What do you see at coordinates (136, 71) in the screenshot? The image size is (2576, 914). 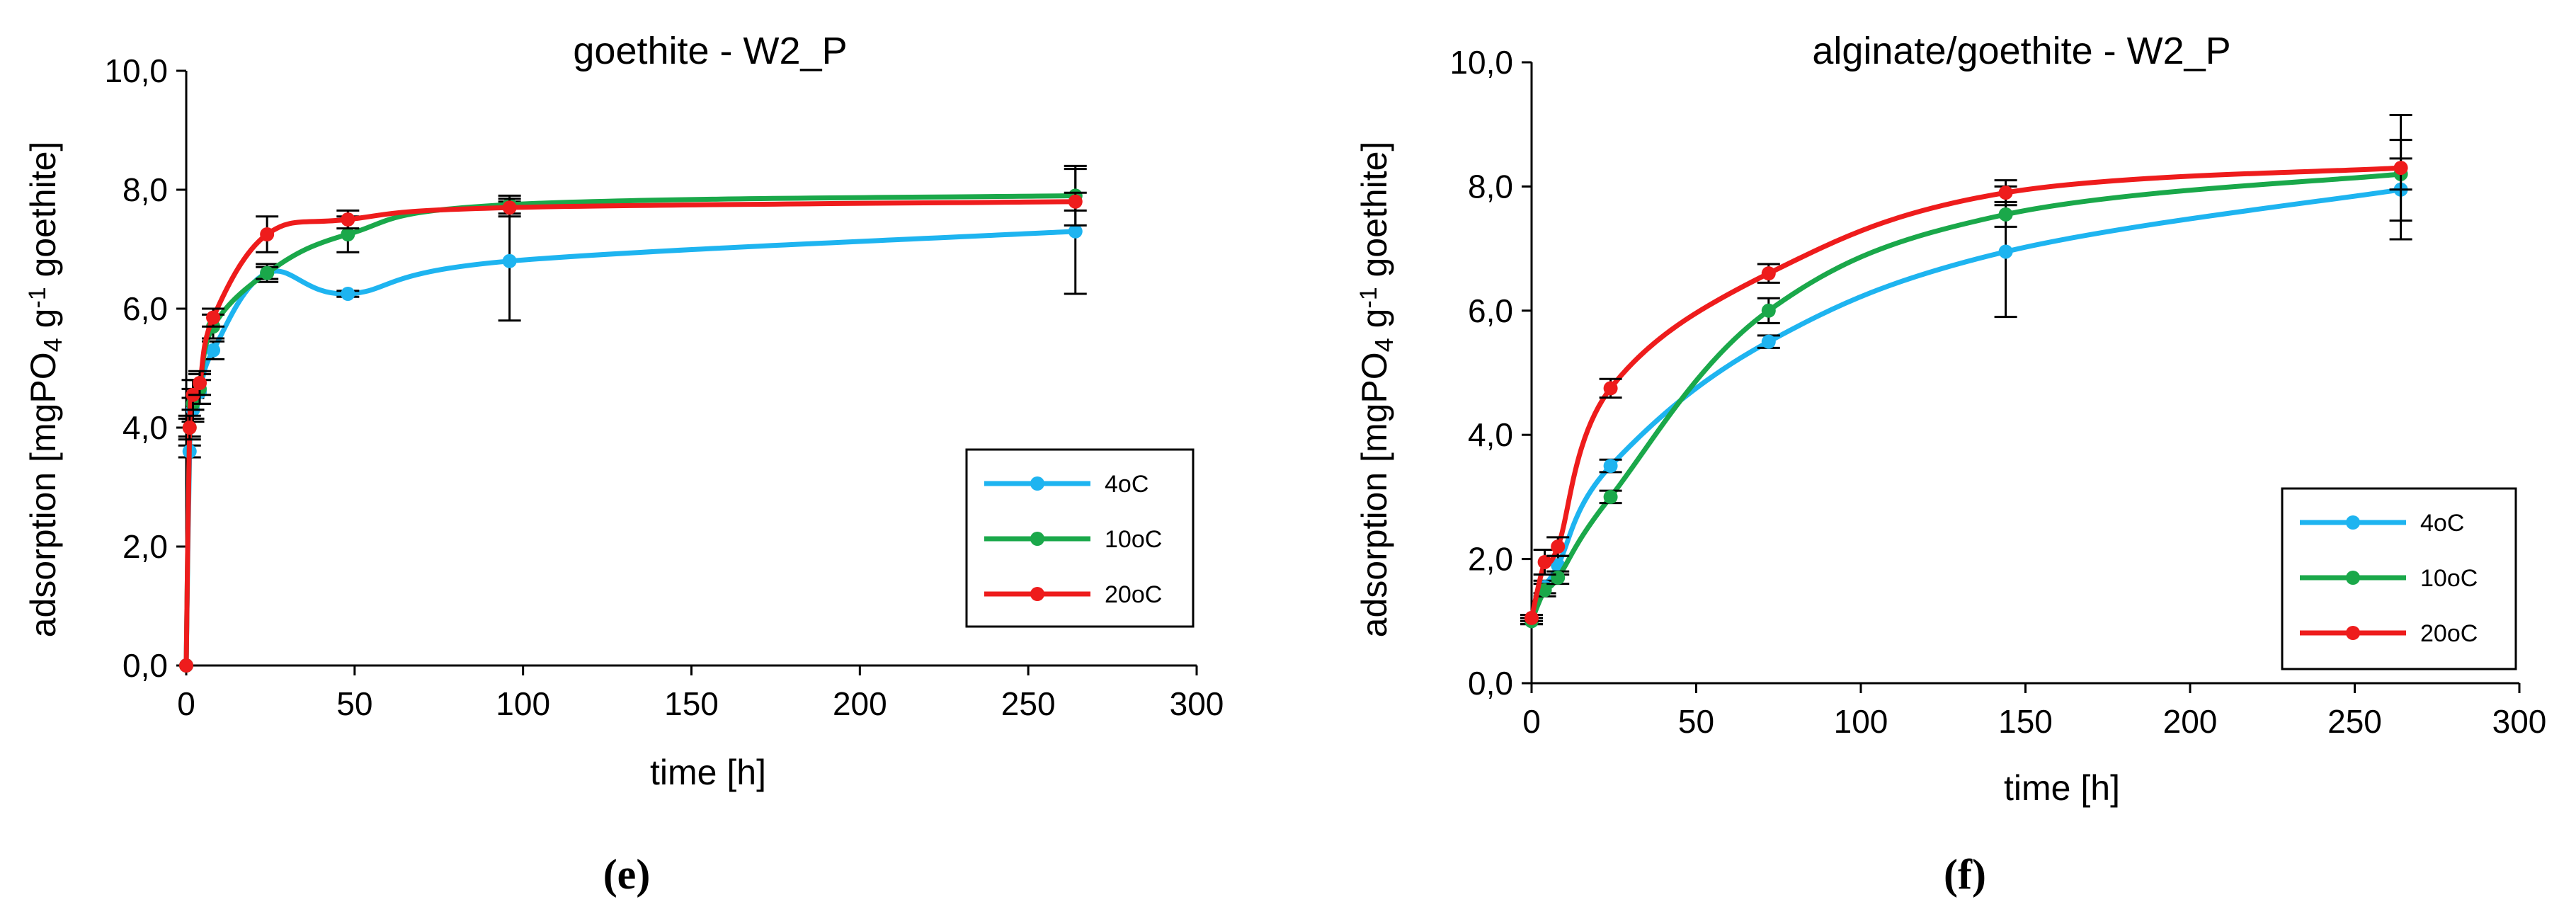 I see `y-tick-label: 10,0` at bounding box center [136, 71].